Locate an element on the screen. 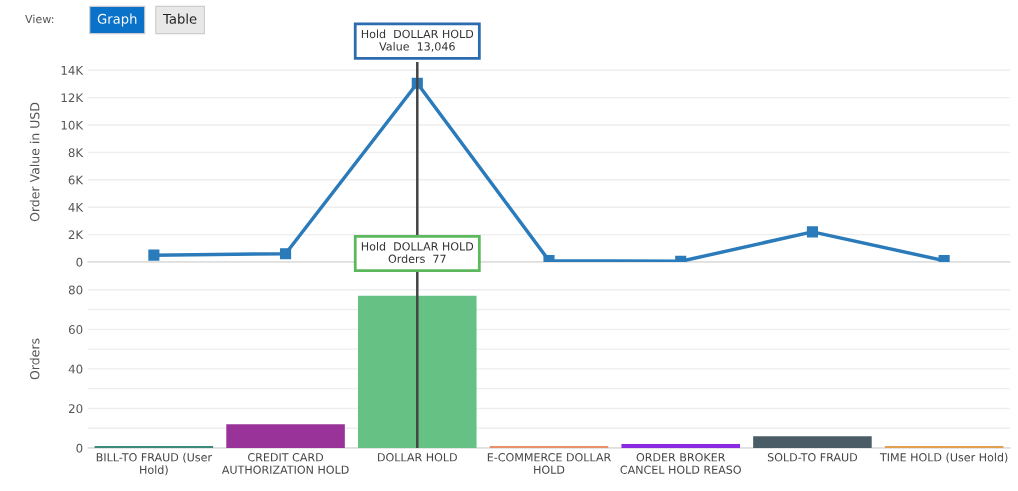 The height and width of the screenshot is (491, 1018). text: Graph is located at coordinates (117, 20).